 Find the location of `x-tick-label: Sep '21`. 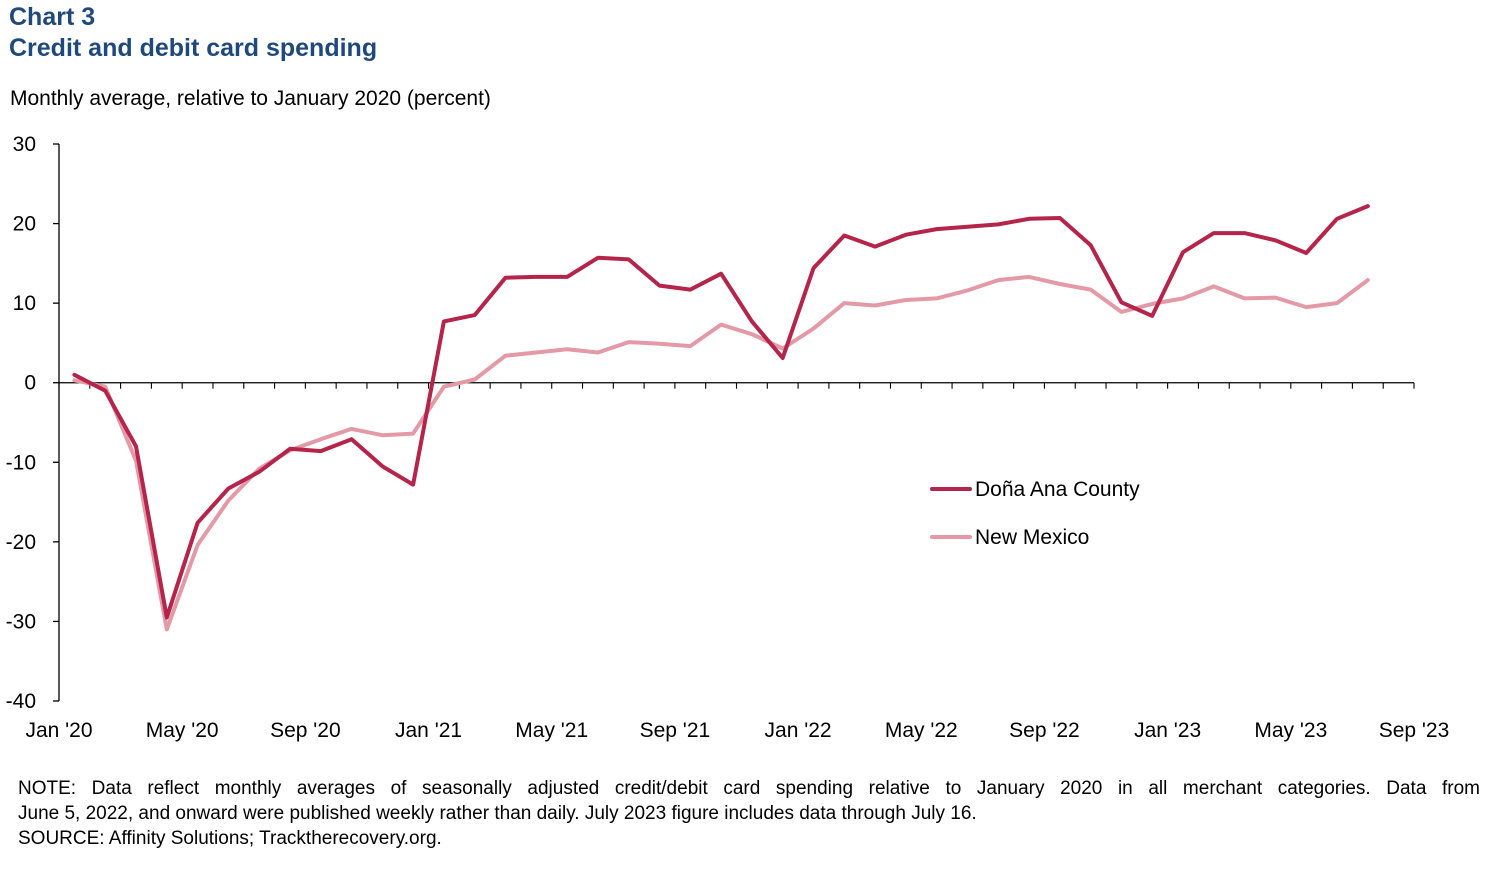

x-tick-label: Sep '21 is located at coordinates (675, 730).